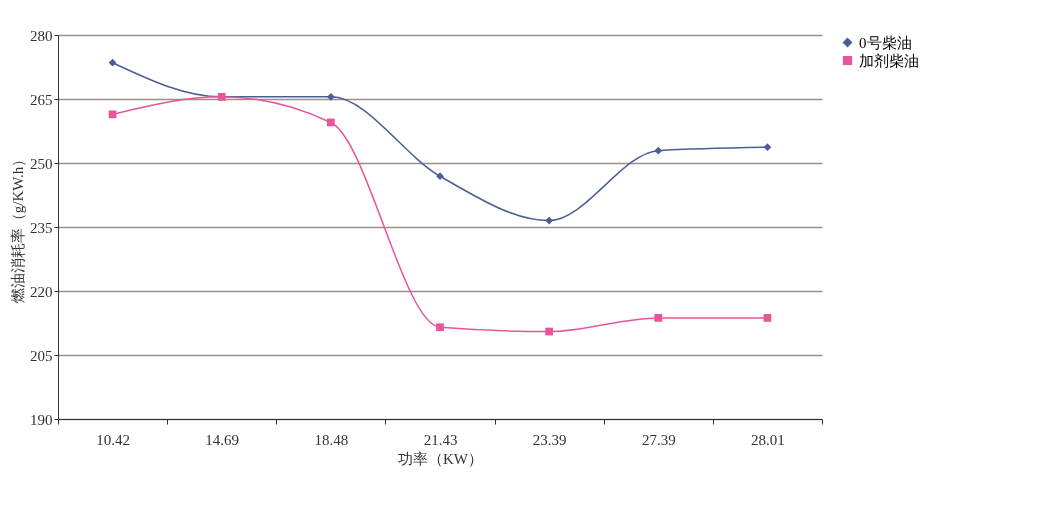 Image resolution: width=1049 pixels, height=512 pixels. Describe the element at coordinates (549, 439) in the screenshot. I see `x-tick-label: 23.39` at that location.